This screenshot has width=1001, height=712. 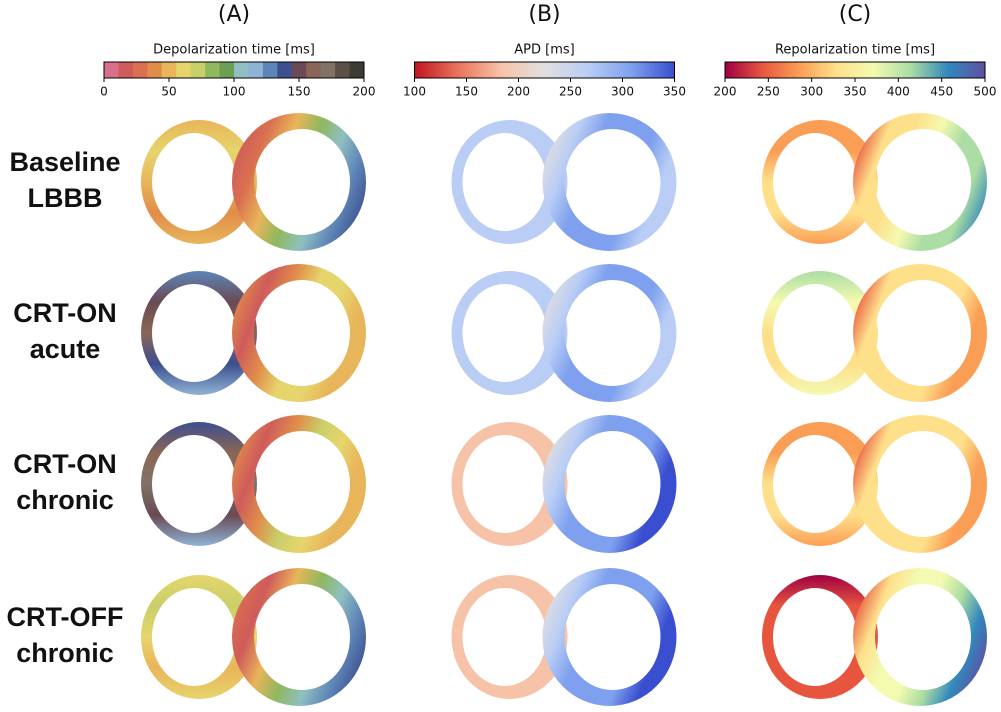 I want to click on colorbar-tick-label: 0, so click(x=104, y=92).